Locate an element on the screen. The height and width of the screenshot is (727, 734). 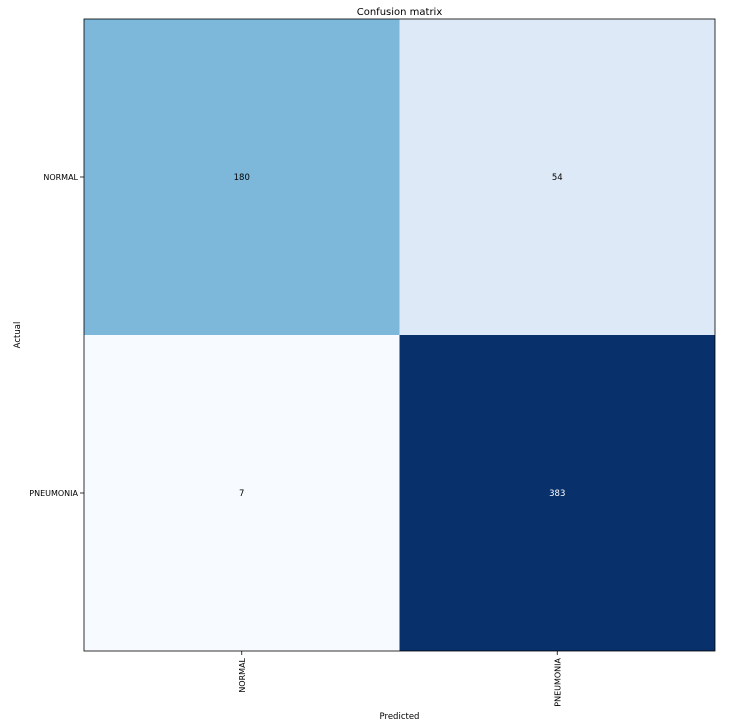
cell-value-0-0: 180 is located at coordinates (242, 178).